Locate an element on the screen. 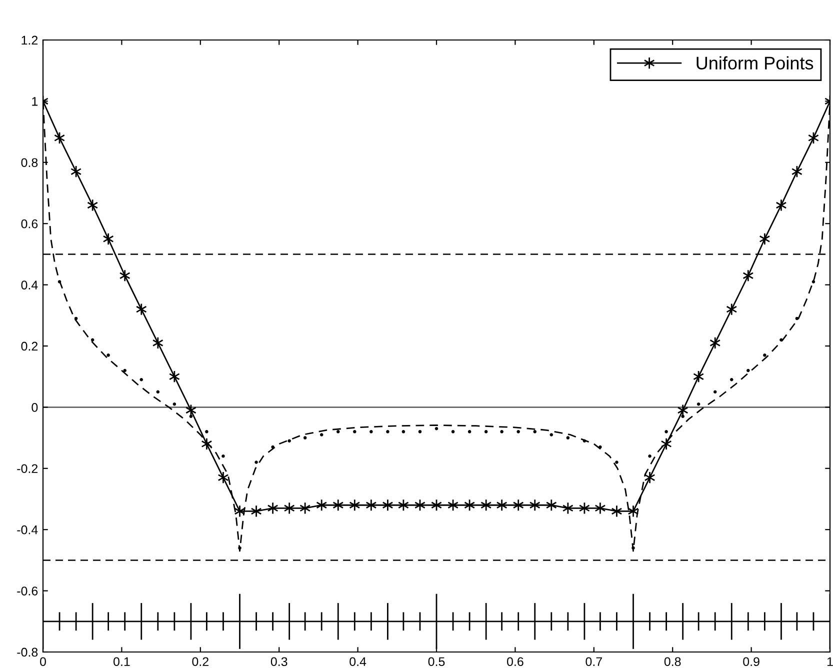 The width and height of the screenshot is (833, 668). y-tick-label: 0.2 is located at coordinates (29, 346).